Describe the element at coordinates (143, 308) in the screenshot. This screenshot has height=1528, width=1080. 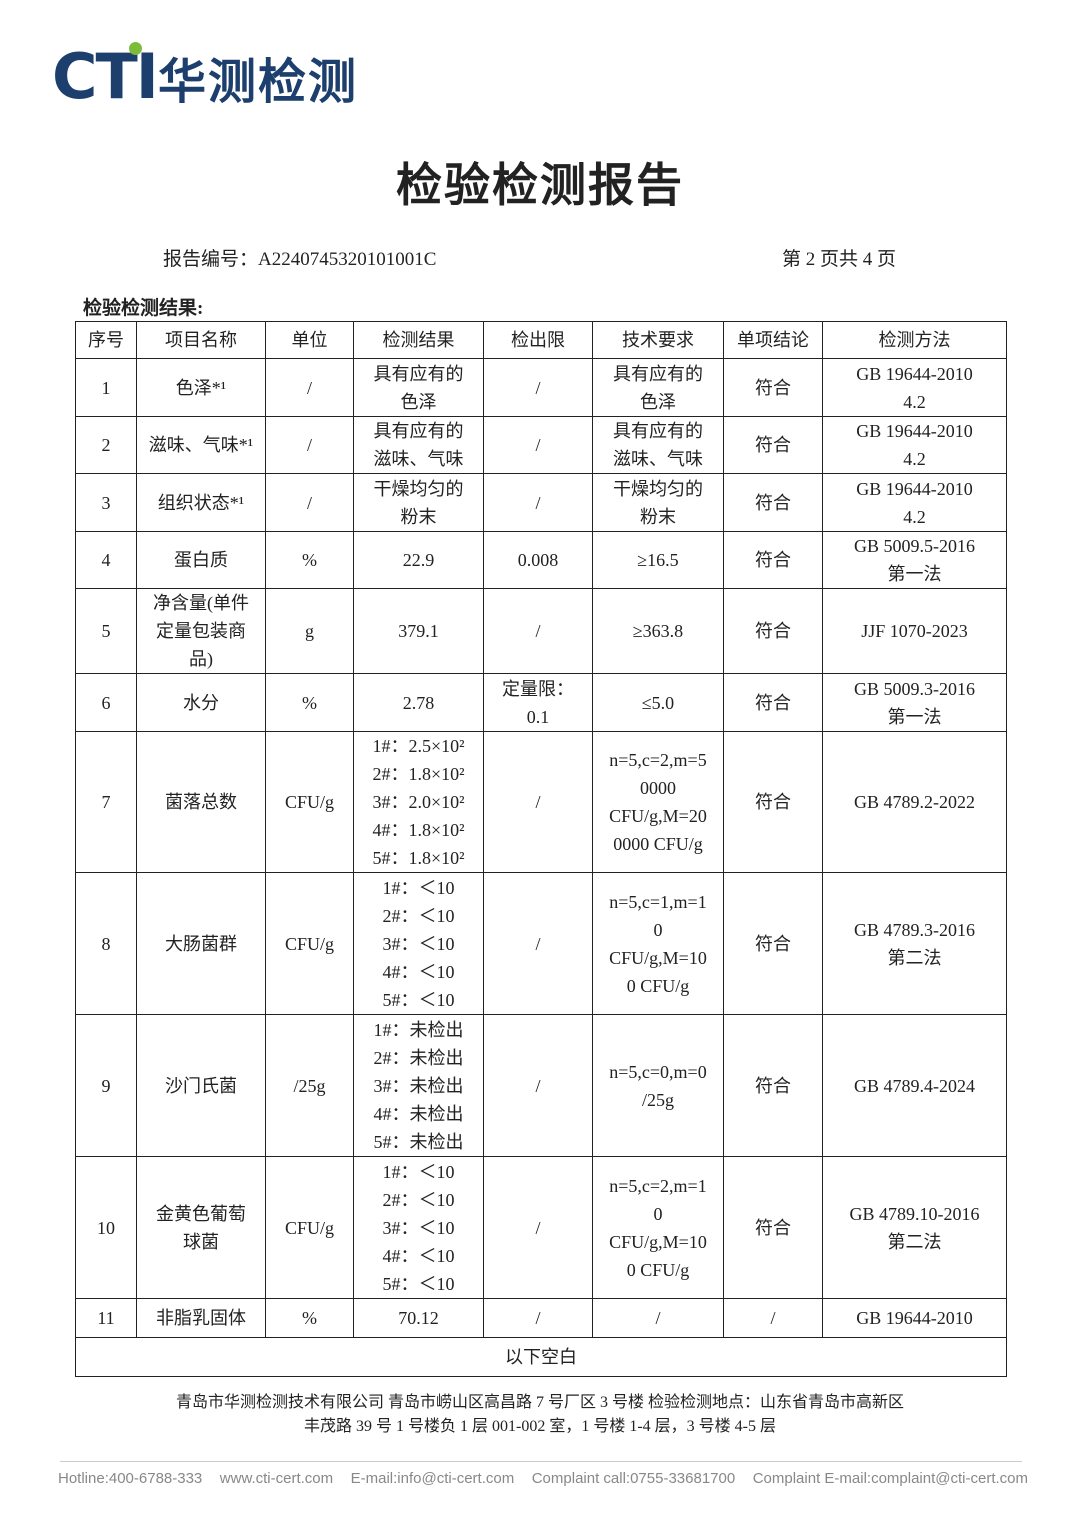
I see `section-title: 检验检测结果:` at that location.